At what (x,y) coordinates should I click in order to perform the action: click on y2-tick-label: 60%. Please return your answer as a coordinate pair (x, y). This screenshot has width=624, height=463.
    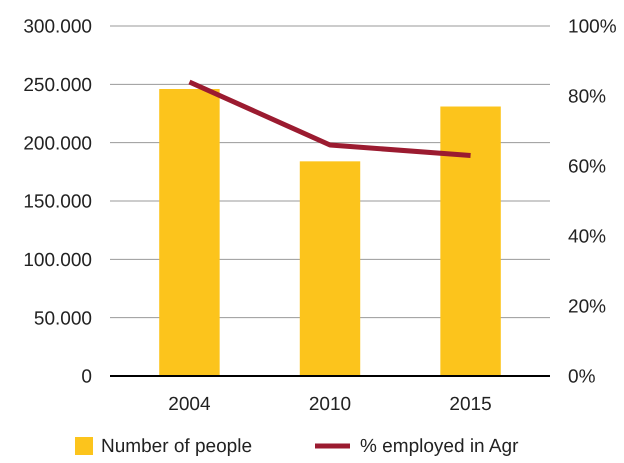
    Looking at the image, I should click on (587, 167).